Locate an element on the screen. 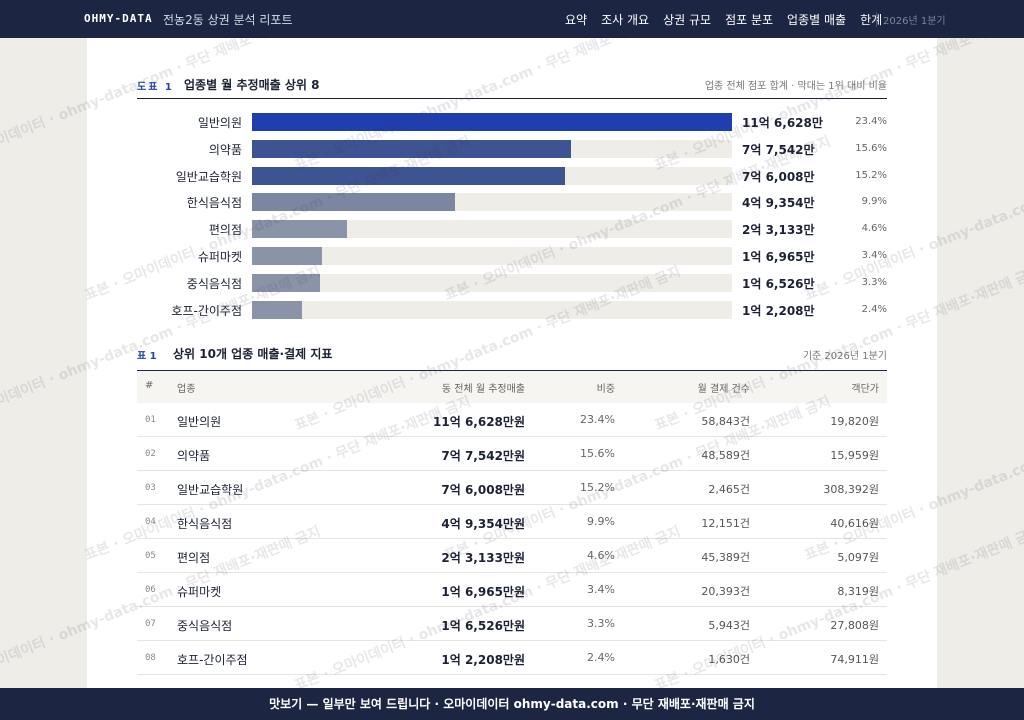  nav-link: 조사 개요 is located at coordinates (625, 20).